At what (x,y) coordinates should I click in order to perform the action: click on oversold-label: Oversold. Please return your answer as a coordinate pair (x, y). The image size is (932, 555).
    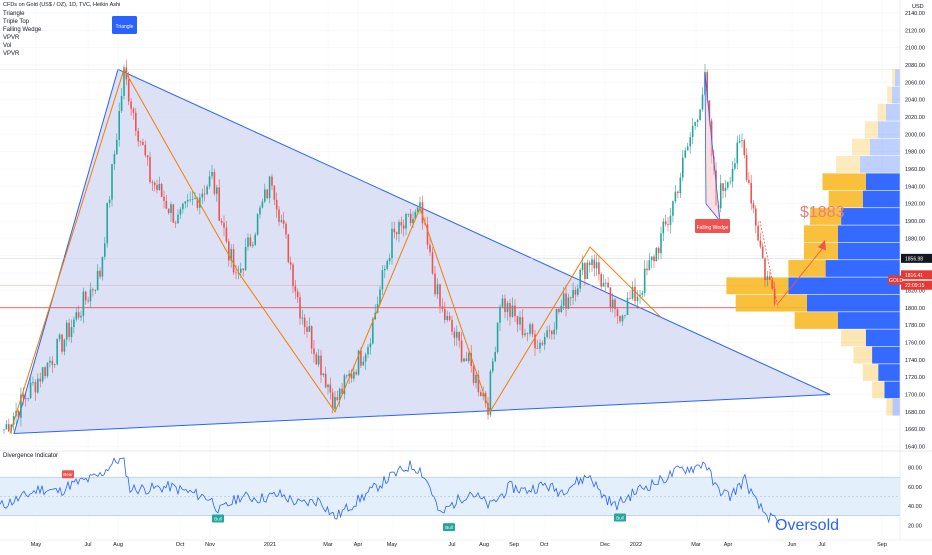
    Looking at the image, I should click on (807, 525).